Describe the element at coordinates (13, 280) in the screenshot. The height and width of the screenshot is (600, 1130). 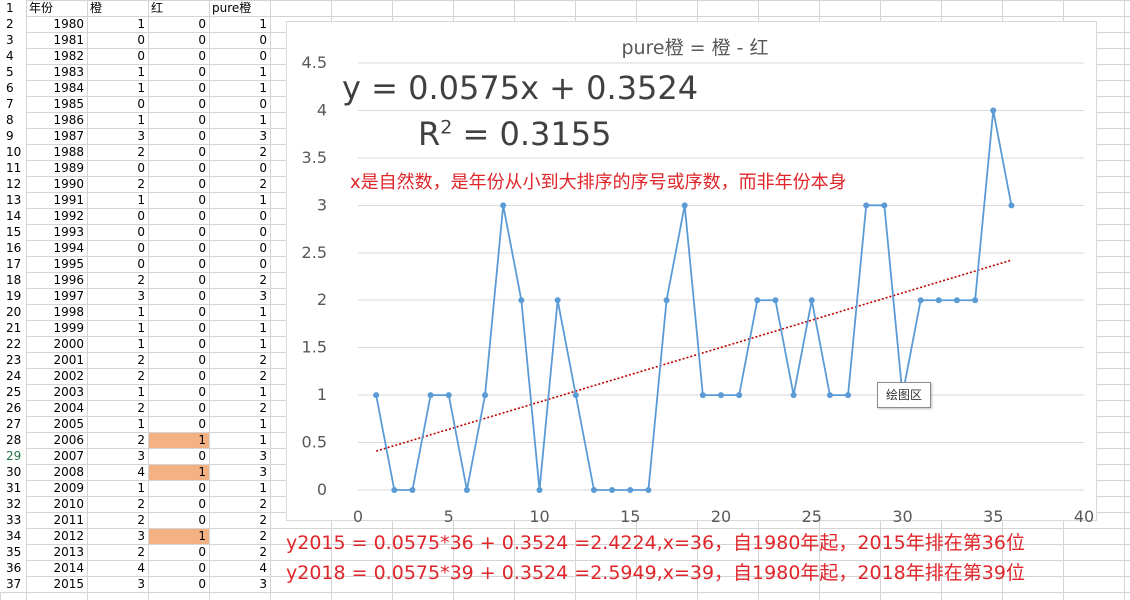
I see `row-header: 18` at that location.